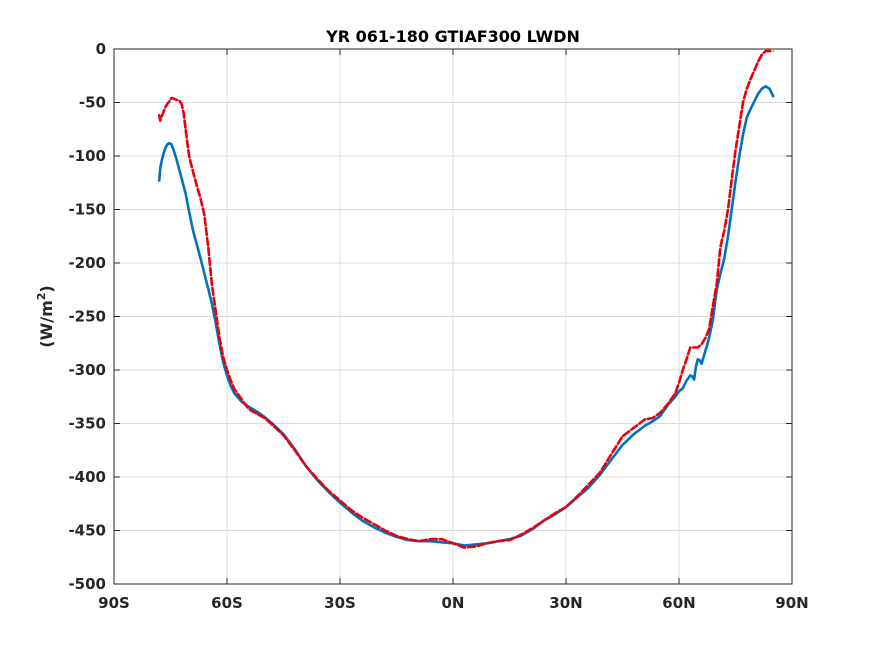 This screenshot has width=875, height=656. What do you see at coordinates (453, 603) in the screenshot?
I see `x-tick-label: 0N` at bounding box center [453, 603].